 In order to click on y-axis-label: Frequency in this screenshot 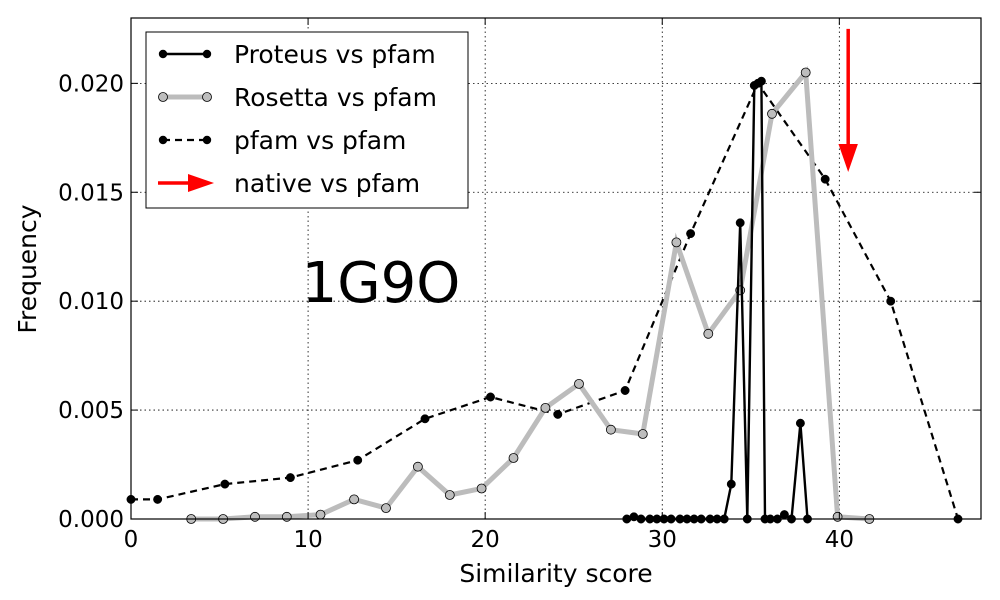, I will do `click(27, 268)`.